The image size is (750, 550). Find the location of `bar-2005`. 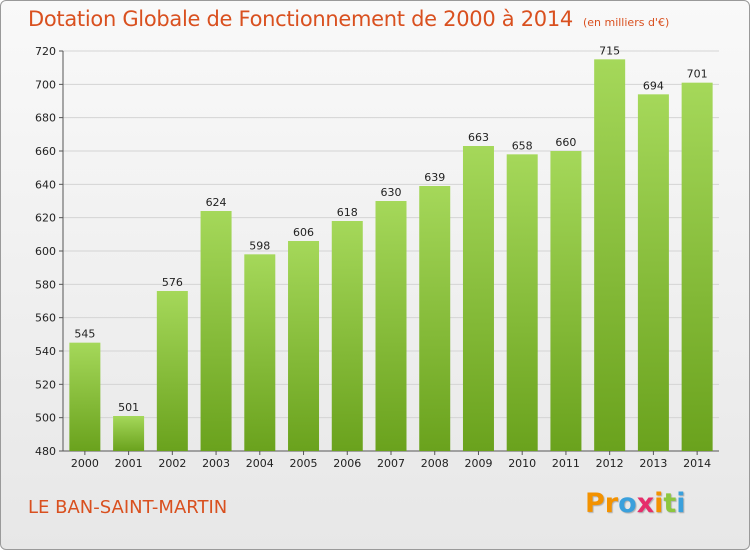

bar-2005 is located at coordinates (304, 346).